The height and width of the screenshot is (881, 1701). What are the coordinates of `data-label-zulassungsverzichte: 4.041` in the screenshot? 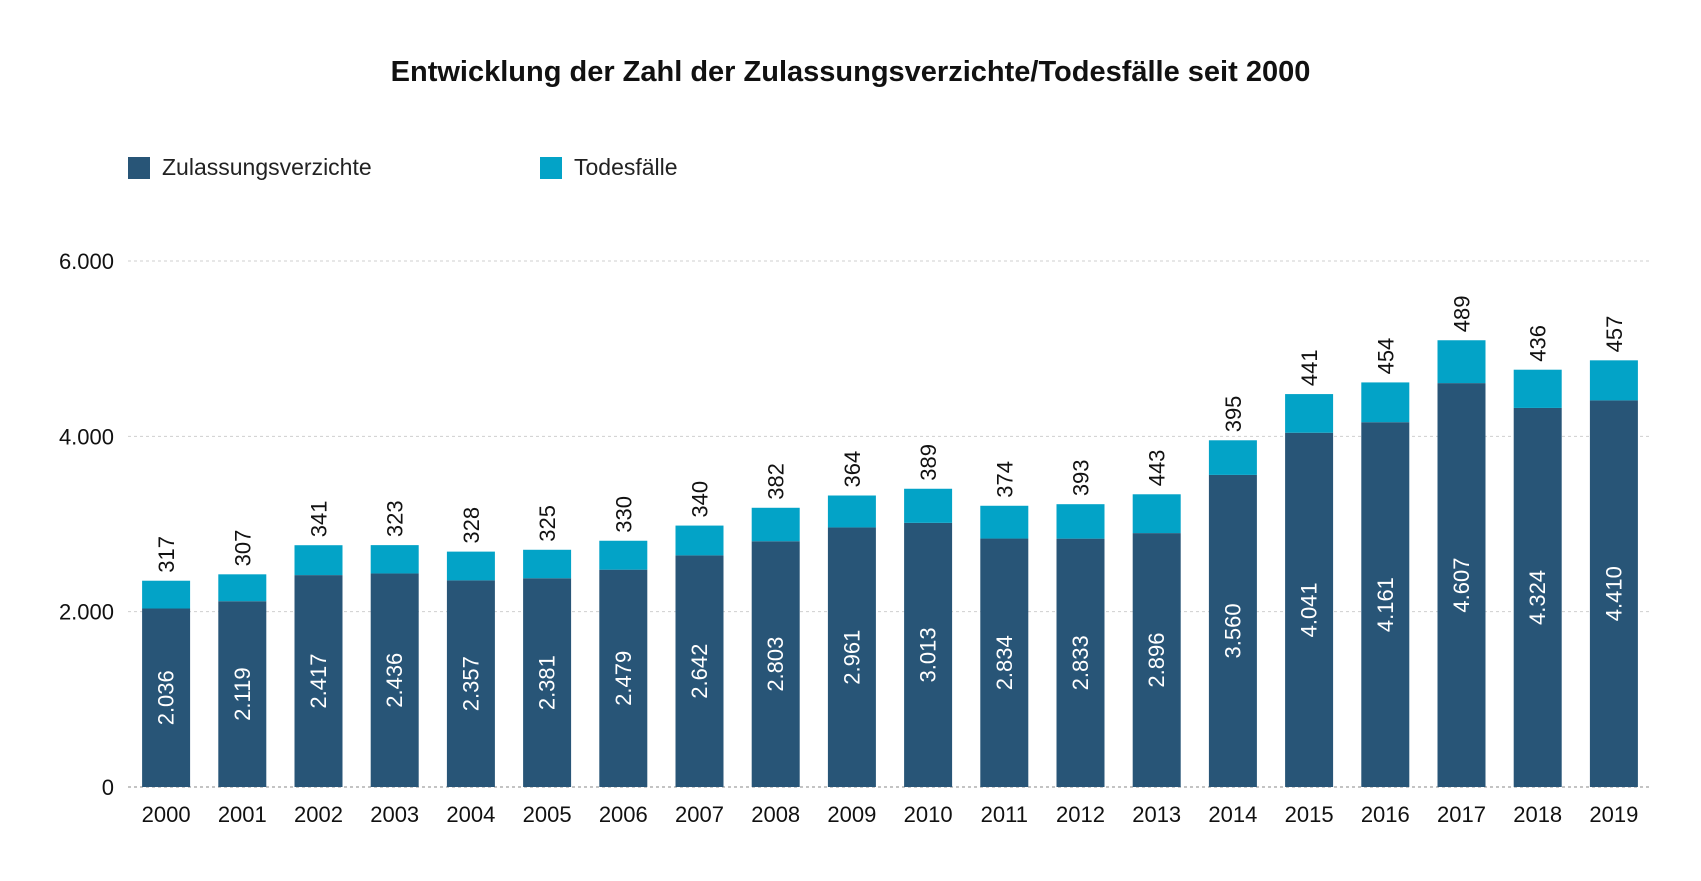 It's located at (1309, 609).